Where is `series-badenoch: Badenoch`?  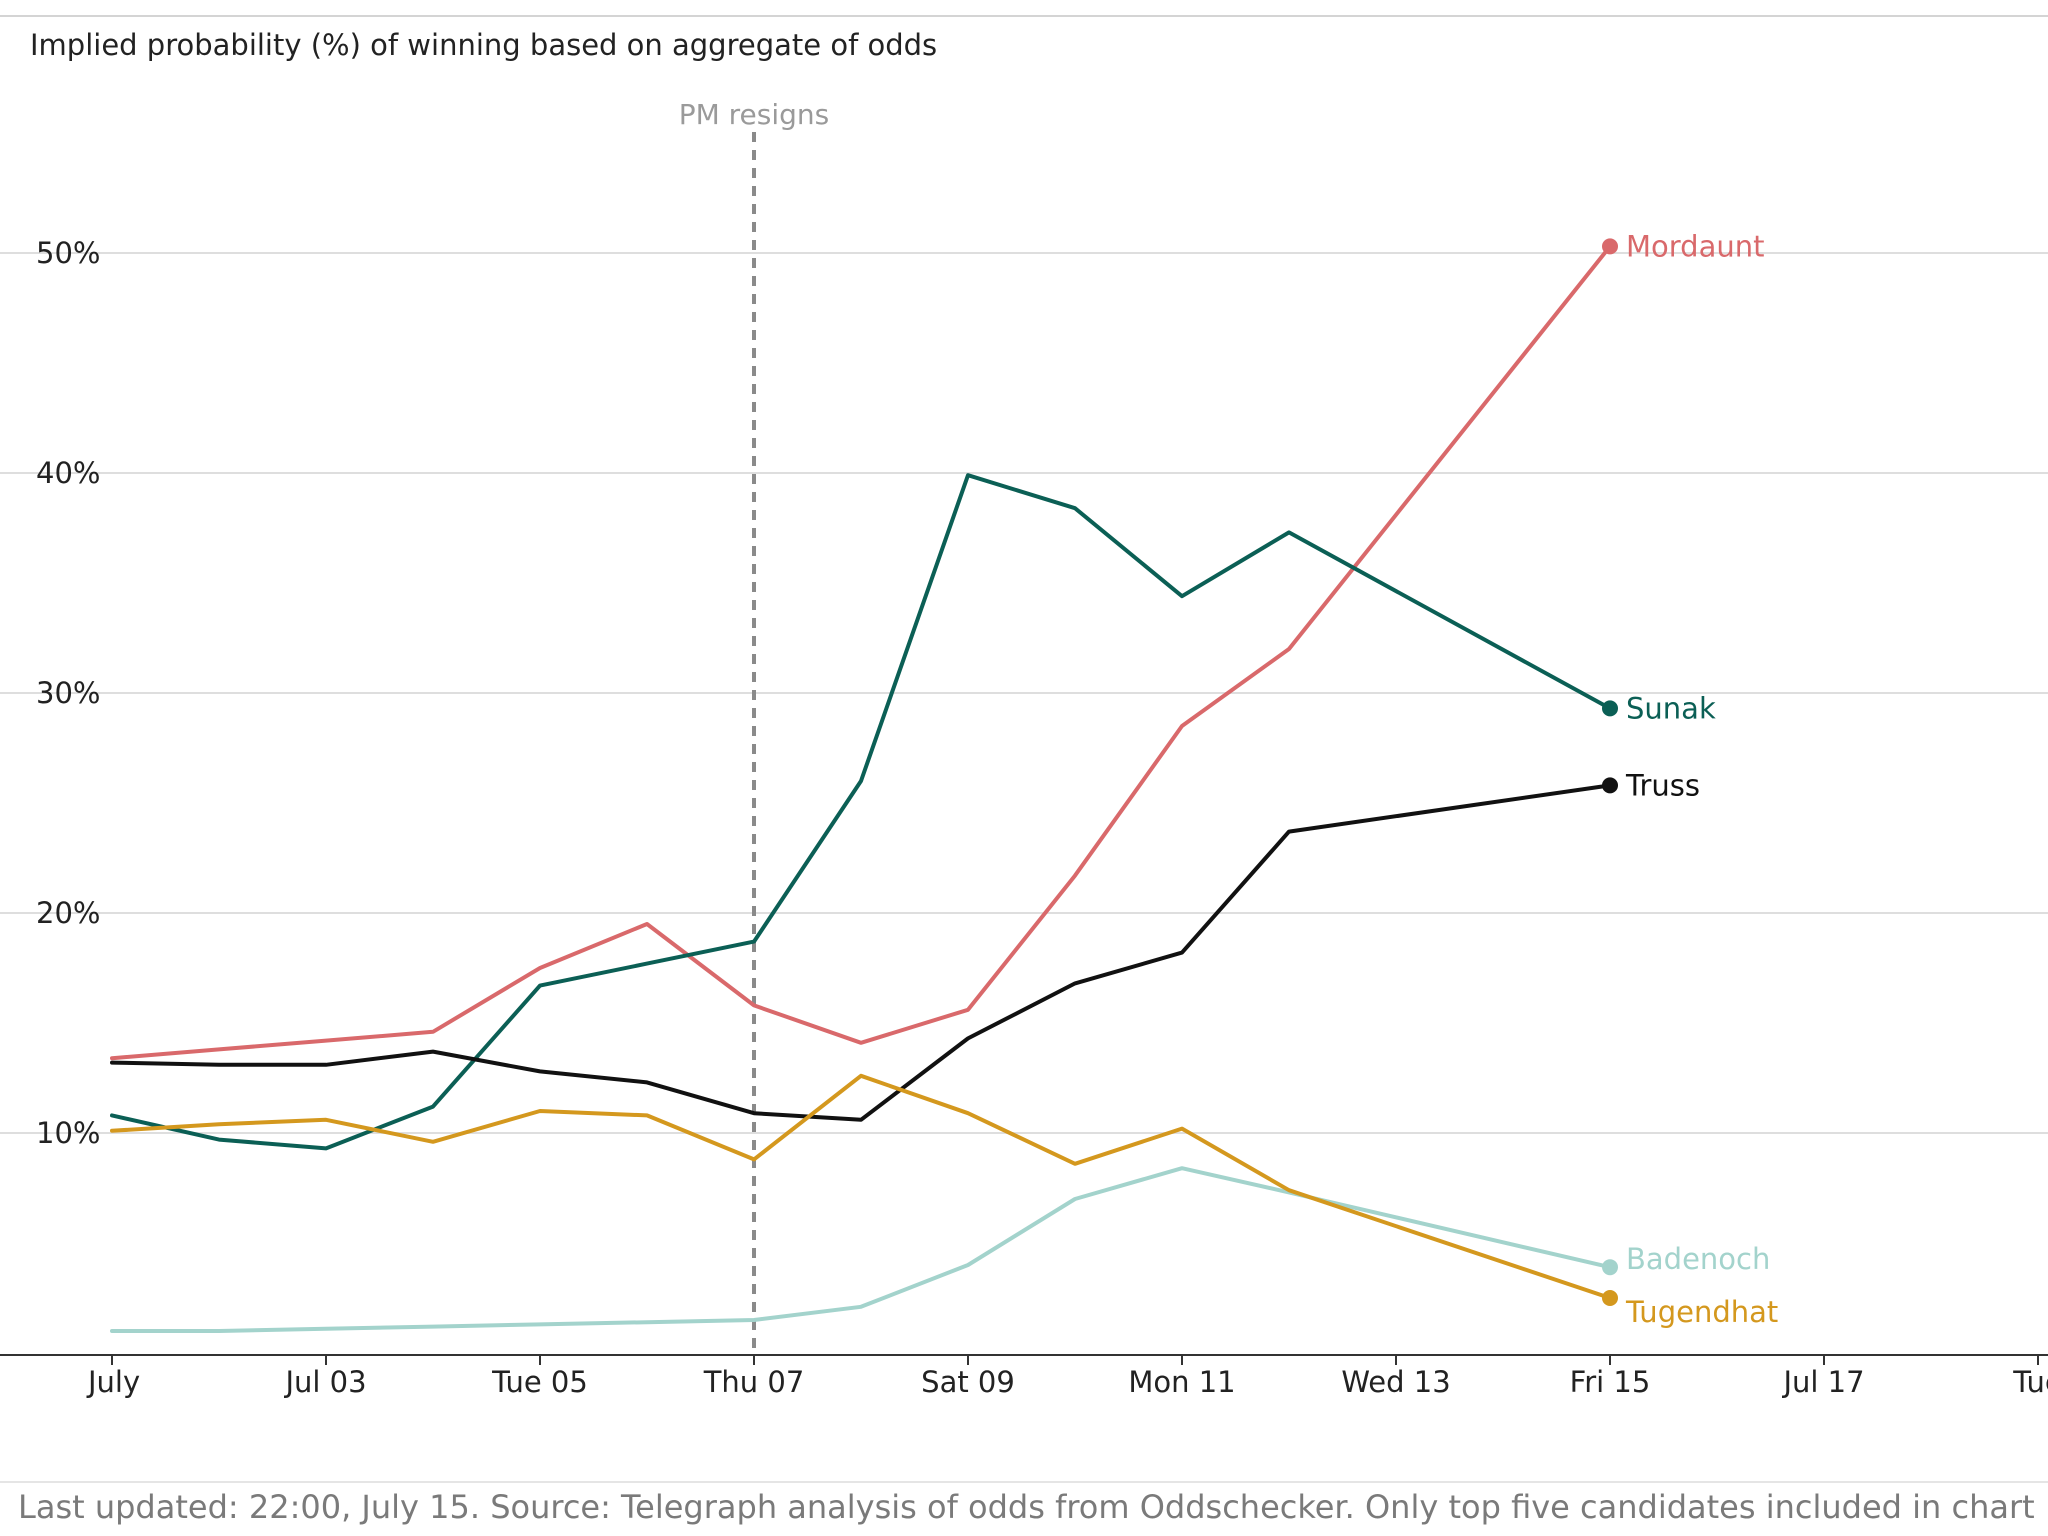
series-badenoch: Badenoch is located at coordinates (940, 1249).